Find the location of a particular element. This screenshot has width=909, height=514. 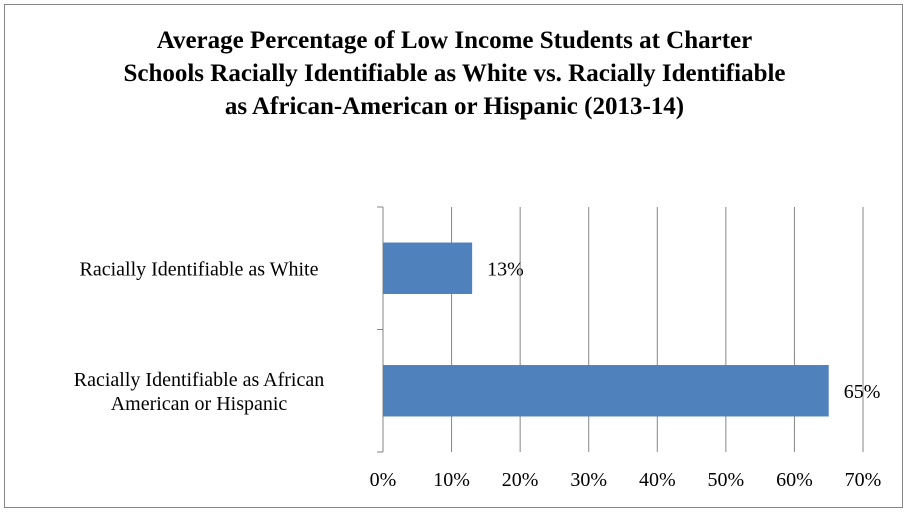

x-tick-label: 60% is located at coordinates (794, 480).